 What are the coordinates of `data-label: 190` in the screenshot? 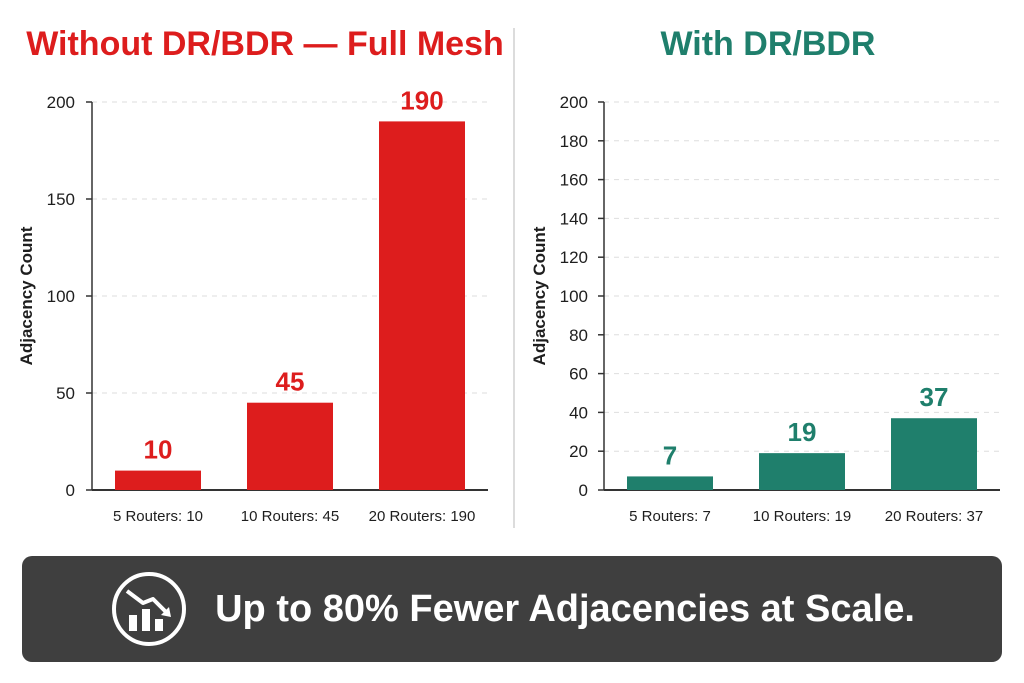 It's located at (421, 100).